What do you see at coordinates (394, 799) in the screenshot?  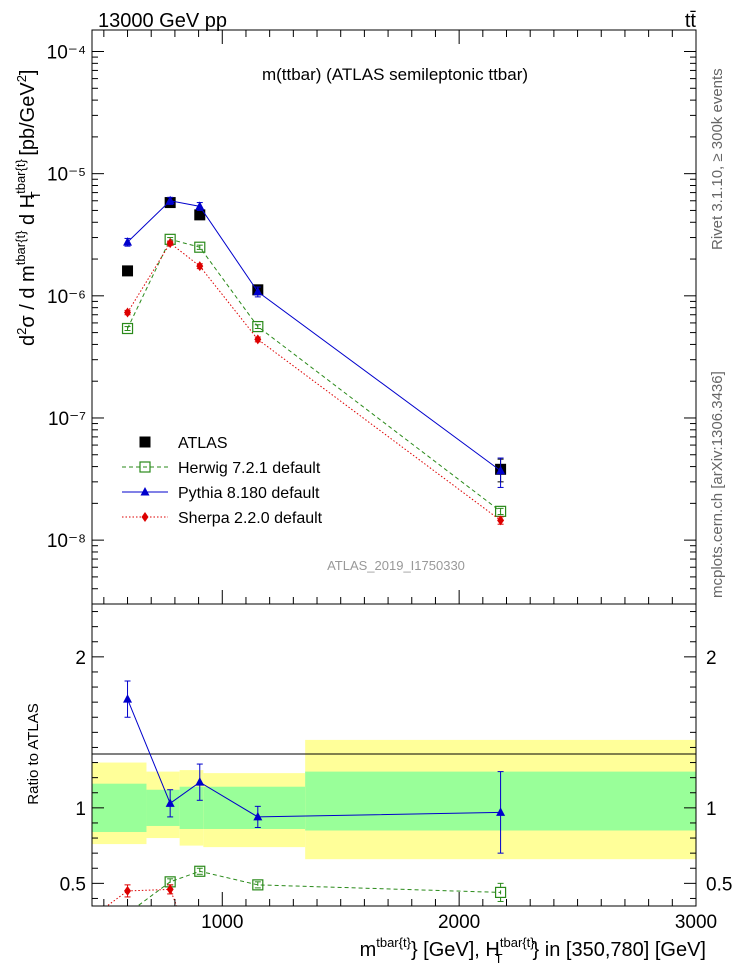 I see `ratio-bands` at bounding box center [394, 799].